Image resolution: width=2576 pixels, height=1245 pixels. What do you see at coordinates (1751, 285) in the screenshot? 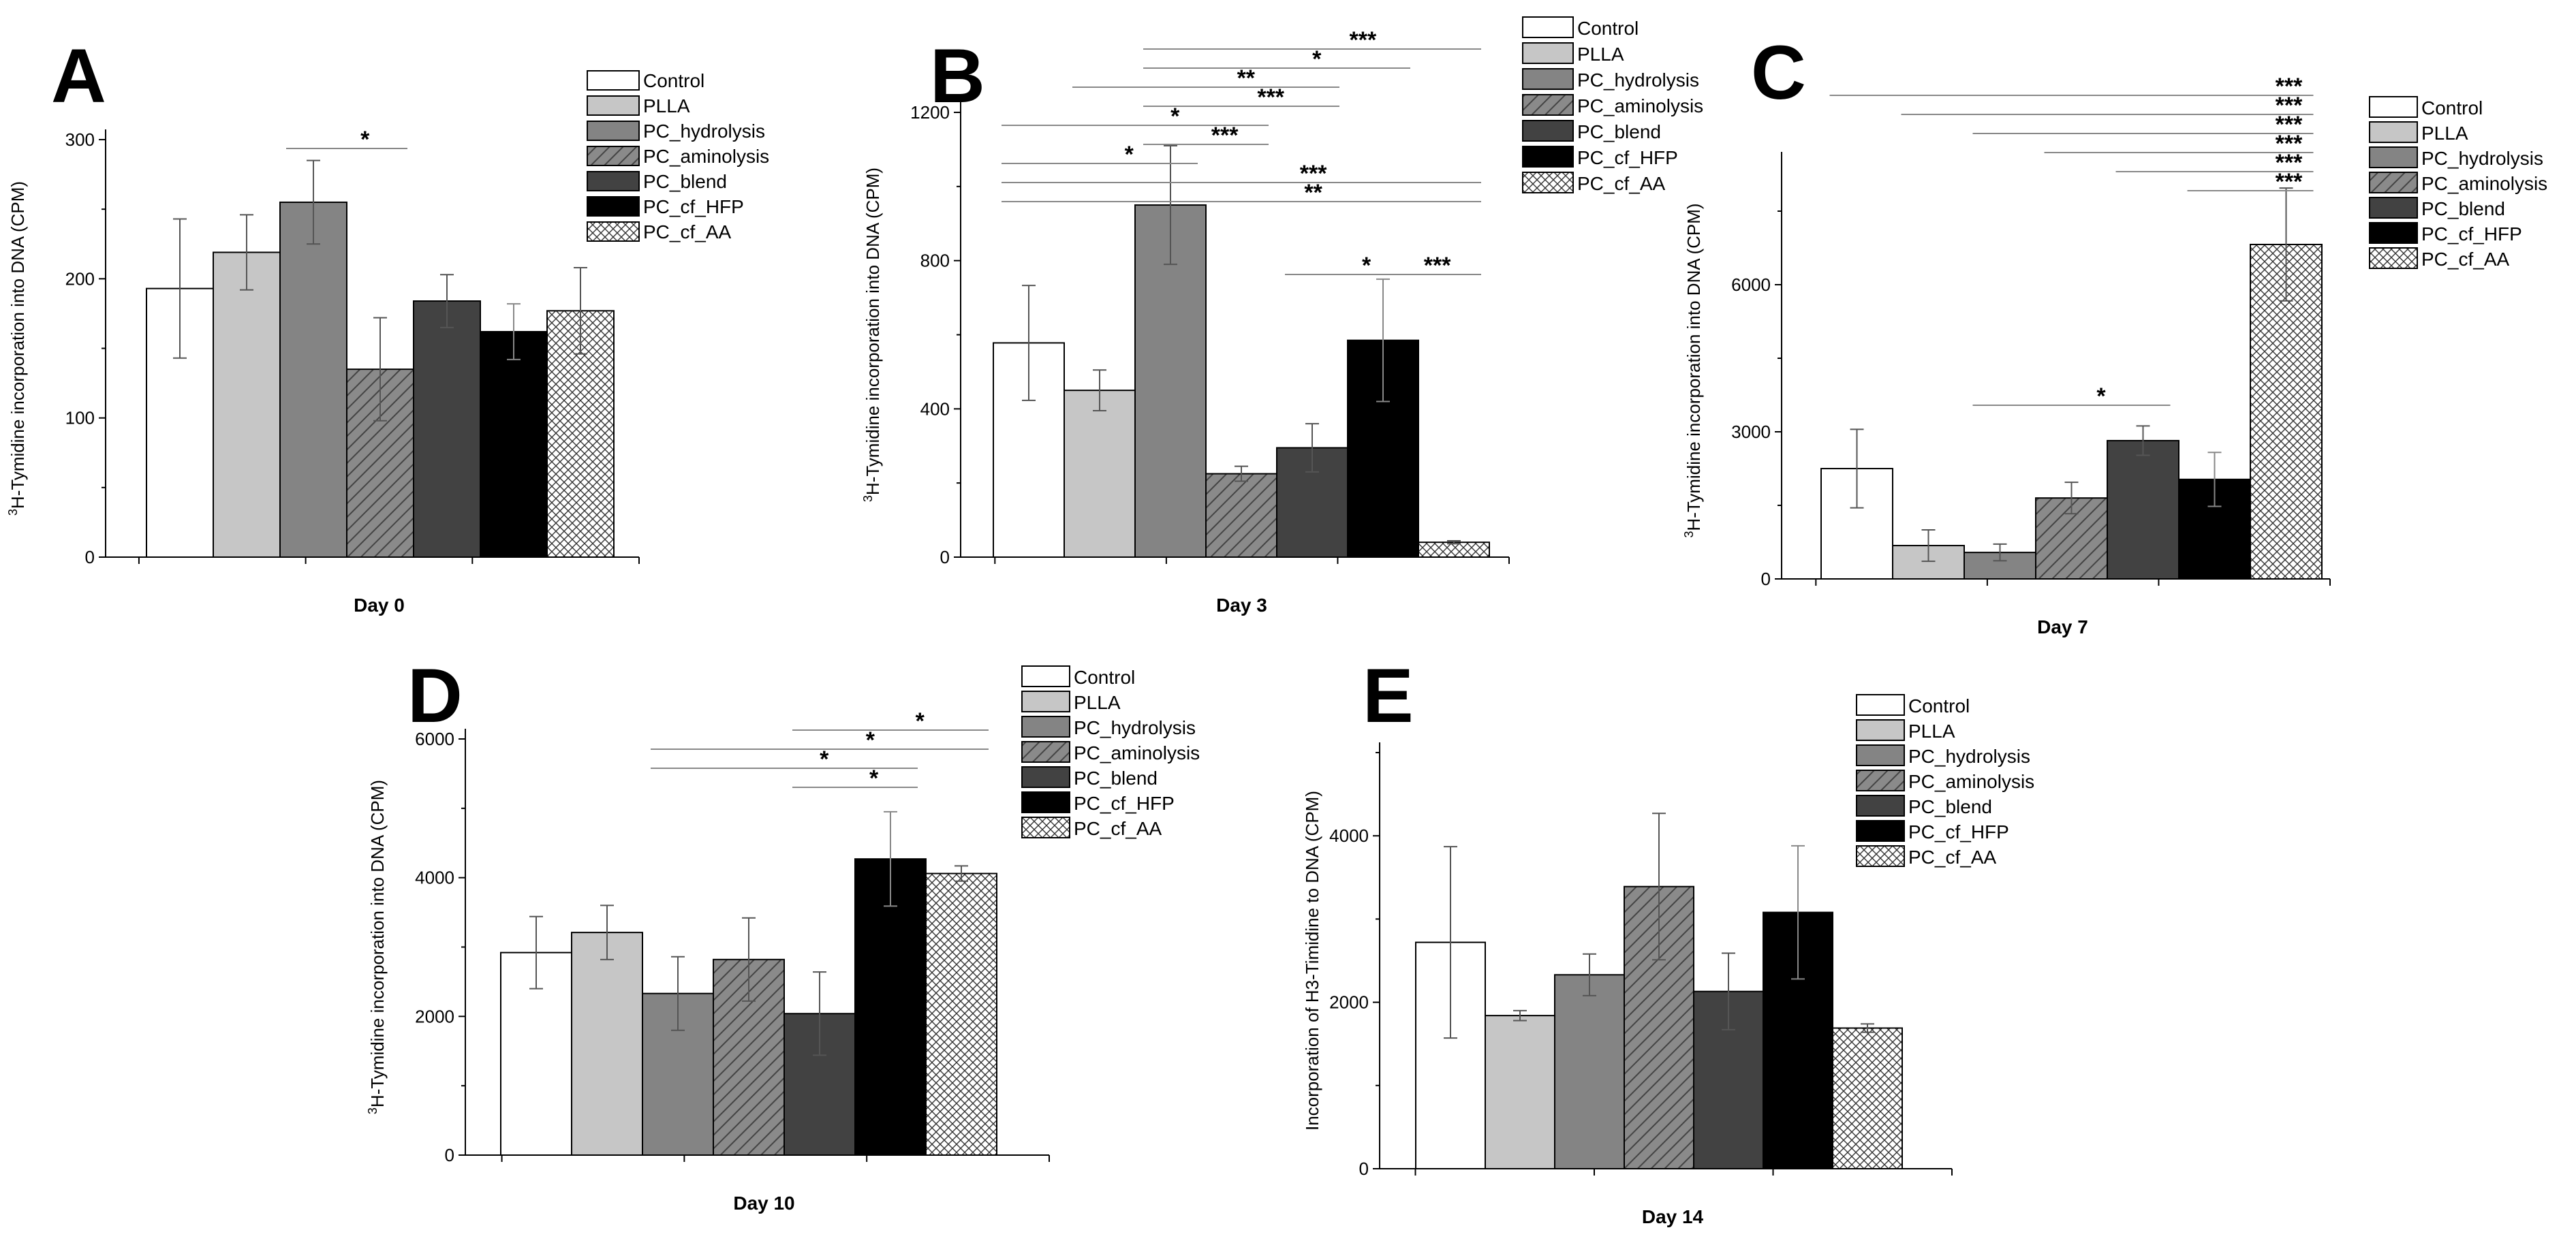
I see `y-tick-label: 6000` at bounding box center [1751, 285].